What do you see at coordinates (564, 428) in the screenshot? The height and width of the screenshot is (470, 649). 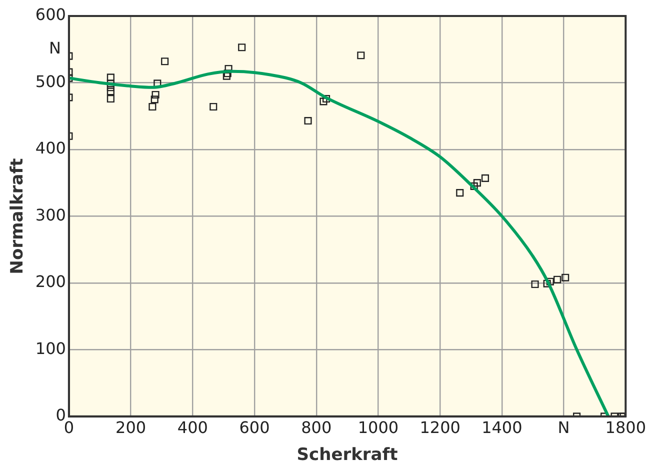 I see `x-tick-label: N` at bounding box center [564, 428].